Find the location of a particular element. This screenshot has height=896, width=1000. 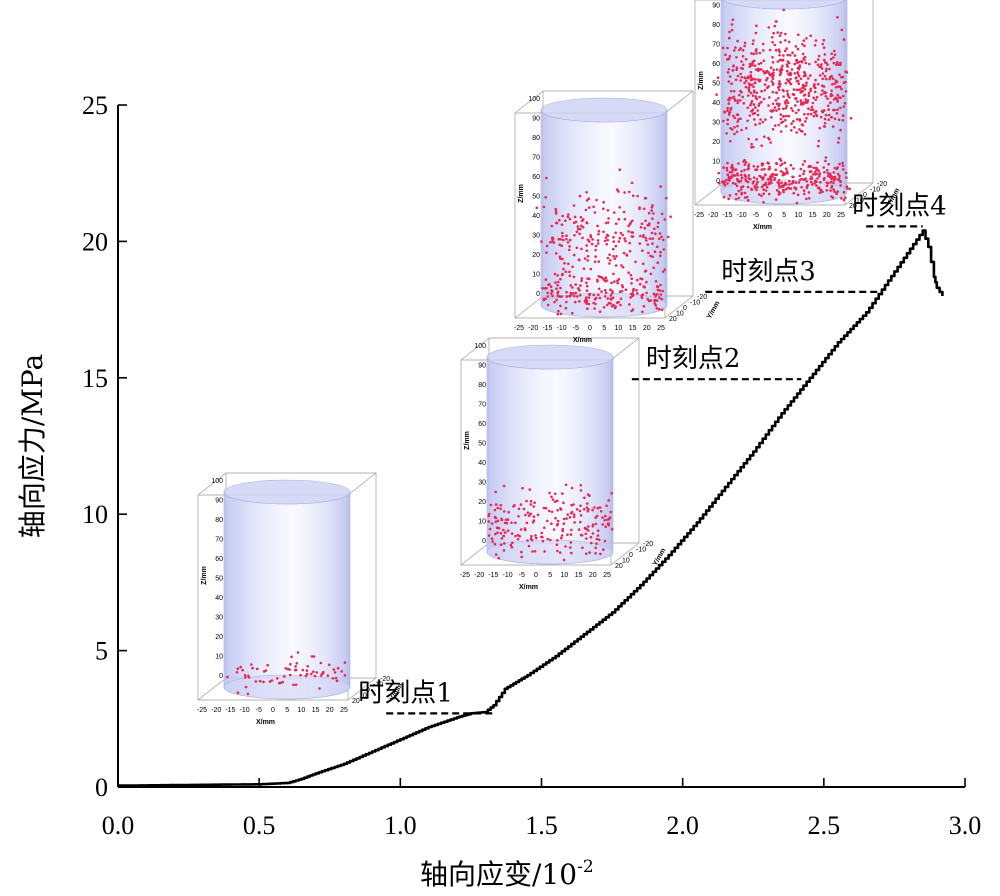

inset-x-tick-label: 20 is located at coordinates (647, 328).